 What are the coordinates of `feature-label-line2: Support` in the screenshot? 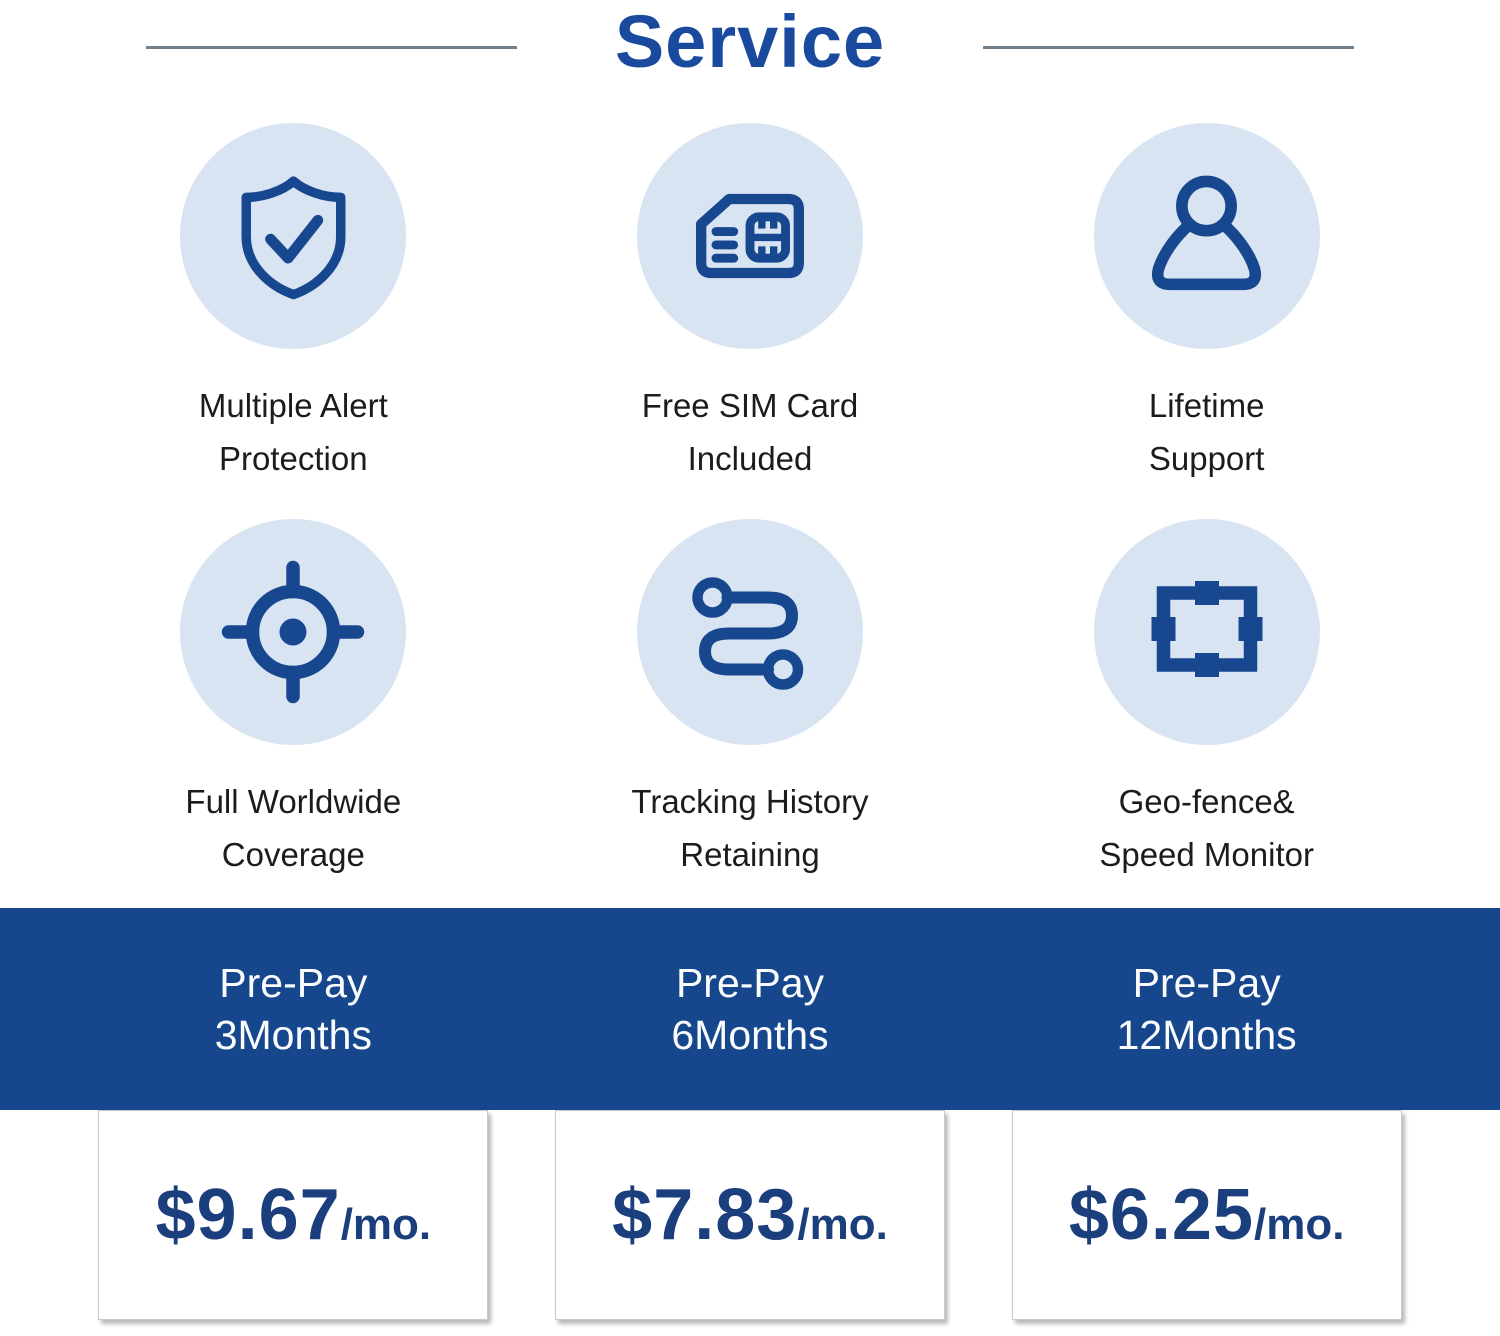 It's located at (1206, 458).